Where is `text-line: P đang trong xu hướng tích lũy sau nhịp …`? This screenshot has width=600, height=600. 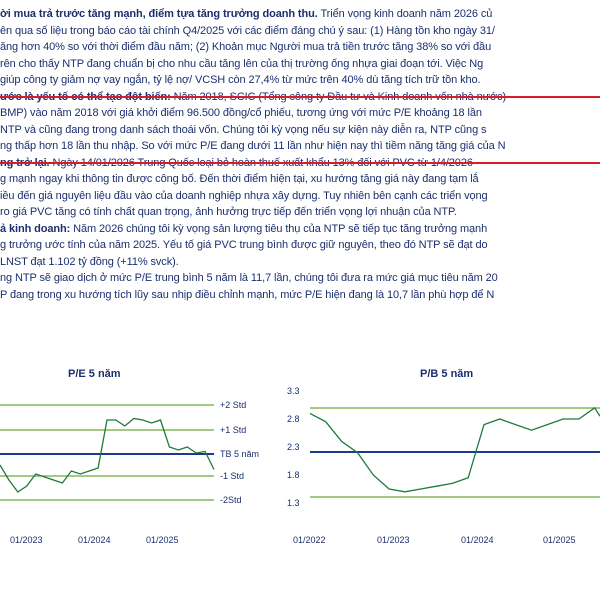 text-line: P đang trong xu hướng tích lũy sau nhịp … is located at coordinates (247, 294).